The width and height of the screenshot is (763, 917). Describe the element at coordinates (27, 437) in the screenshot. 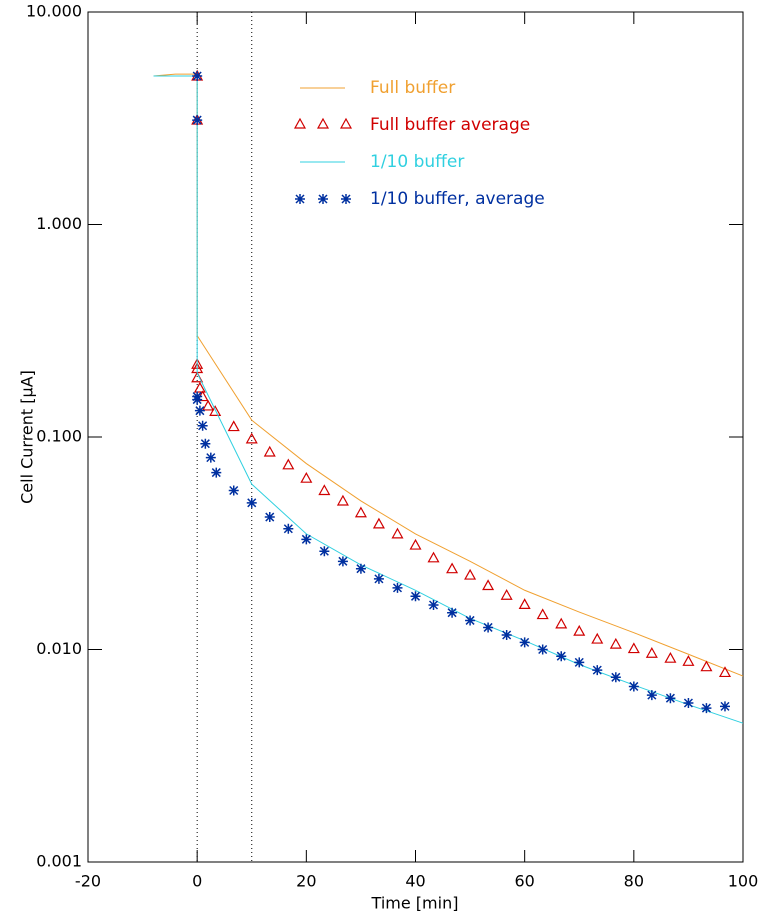

I see `y-axis-label: Cell Current [μA]` at that location.